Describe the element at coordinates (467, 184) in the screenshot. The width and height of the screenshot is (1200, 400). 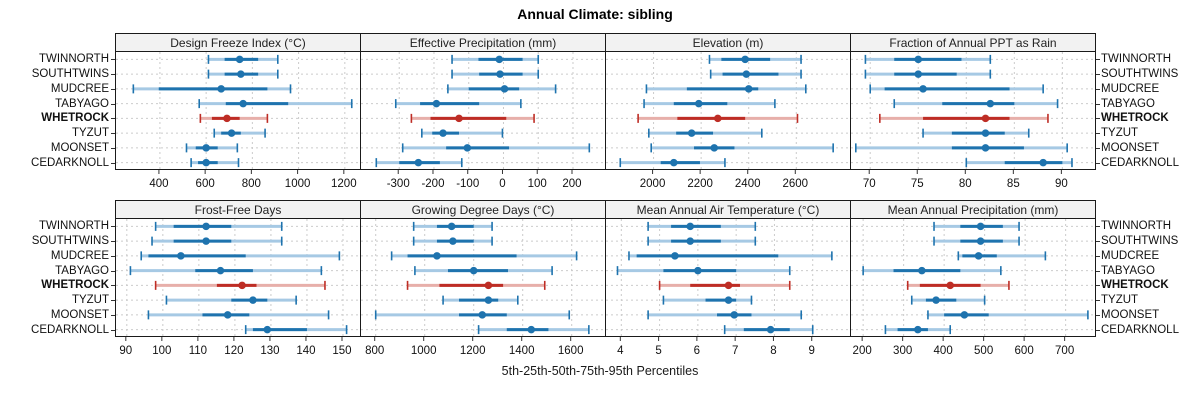
I see `x-tick-label: -100` at that location.